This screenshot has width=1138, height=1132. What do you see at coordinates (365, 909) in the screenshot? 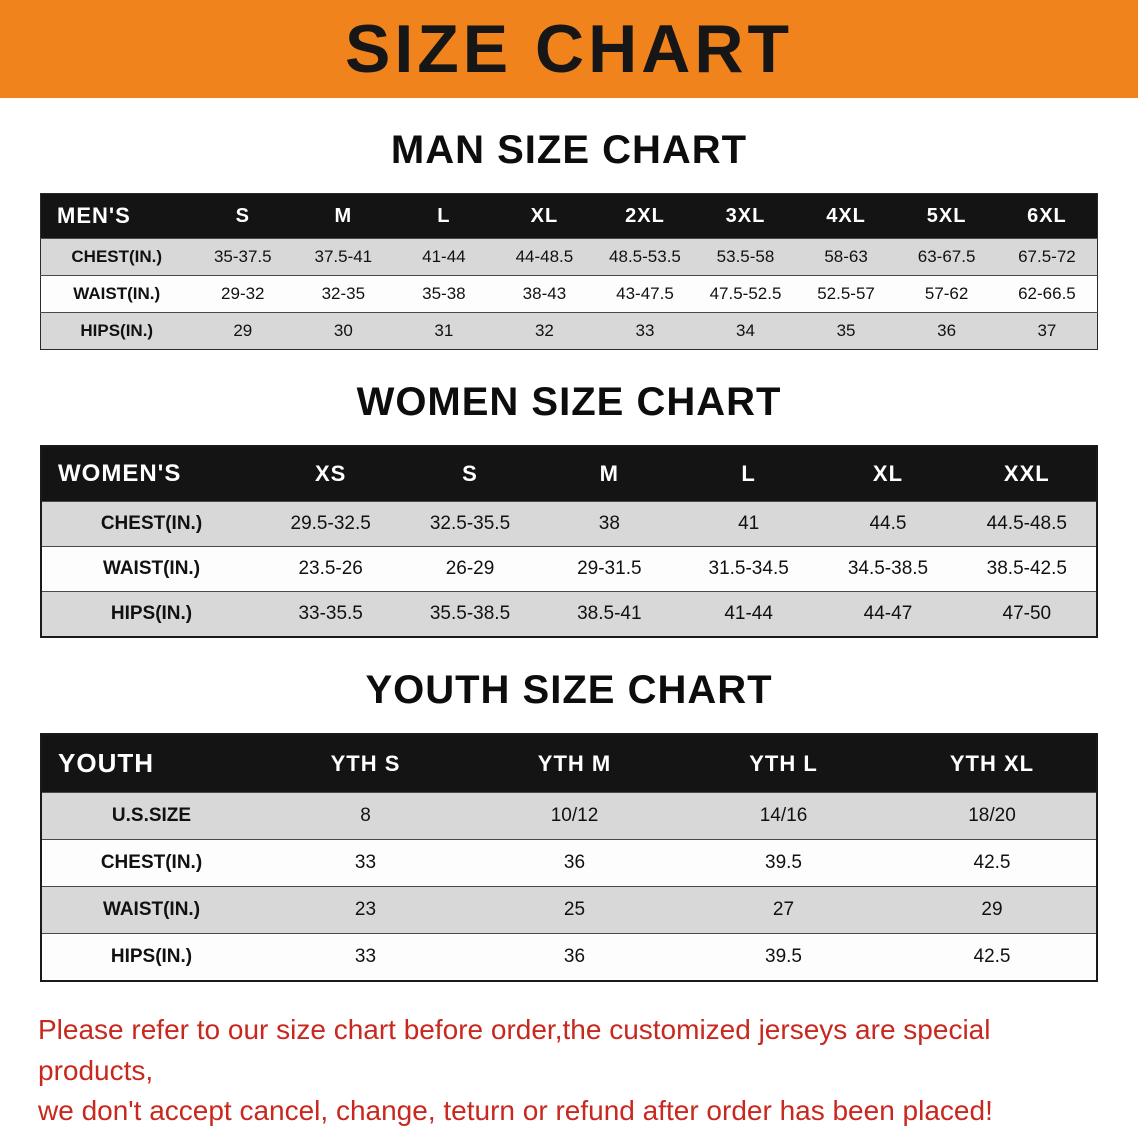
I see `size-value: 23` at bounding box center [365, 909].